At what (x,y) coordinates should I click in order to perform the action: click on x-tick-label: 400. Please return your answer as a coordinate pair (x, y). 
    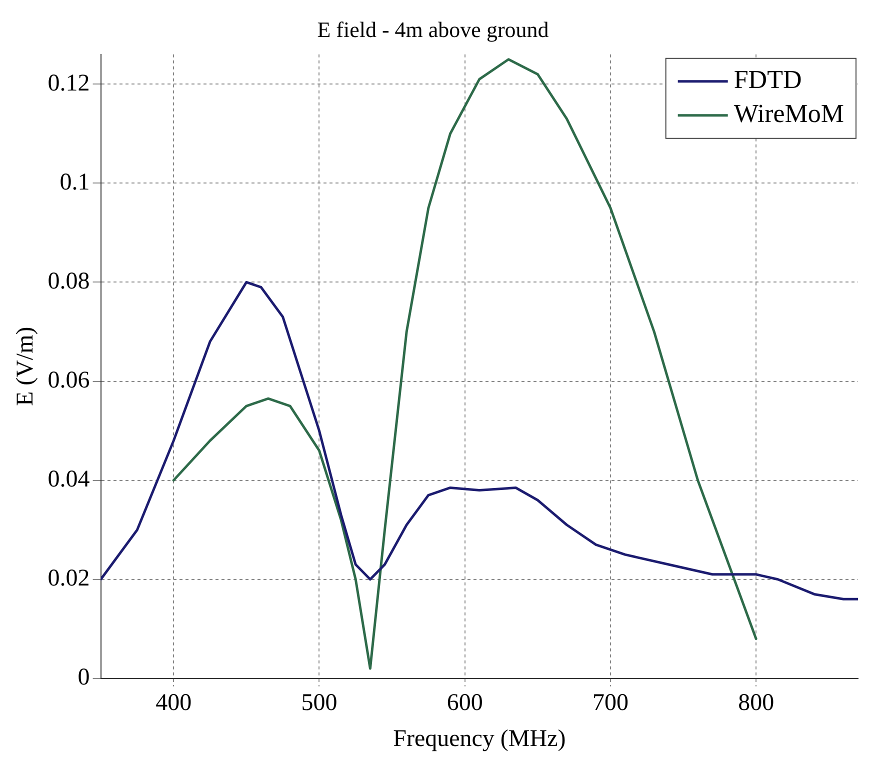
    Looking at the image, I should click on (174, 703).